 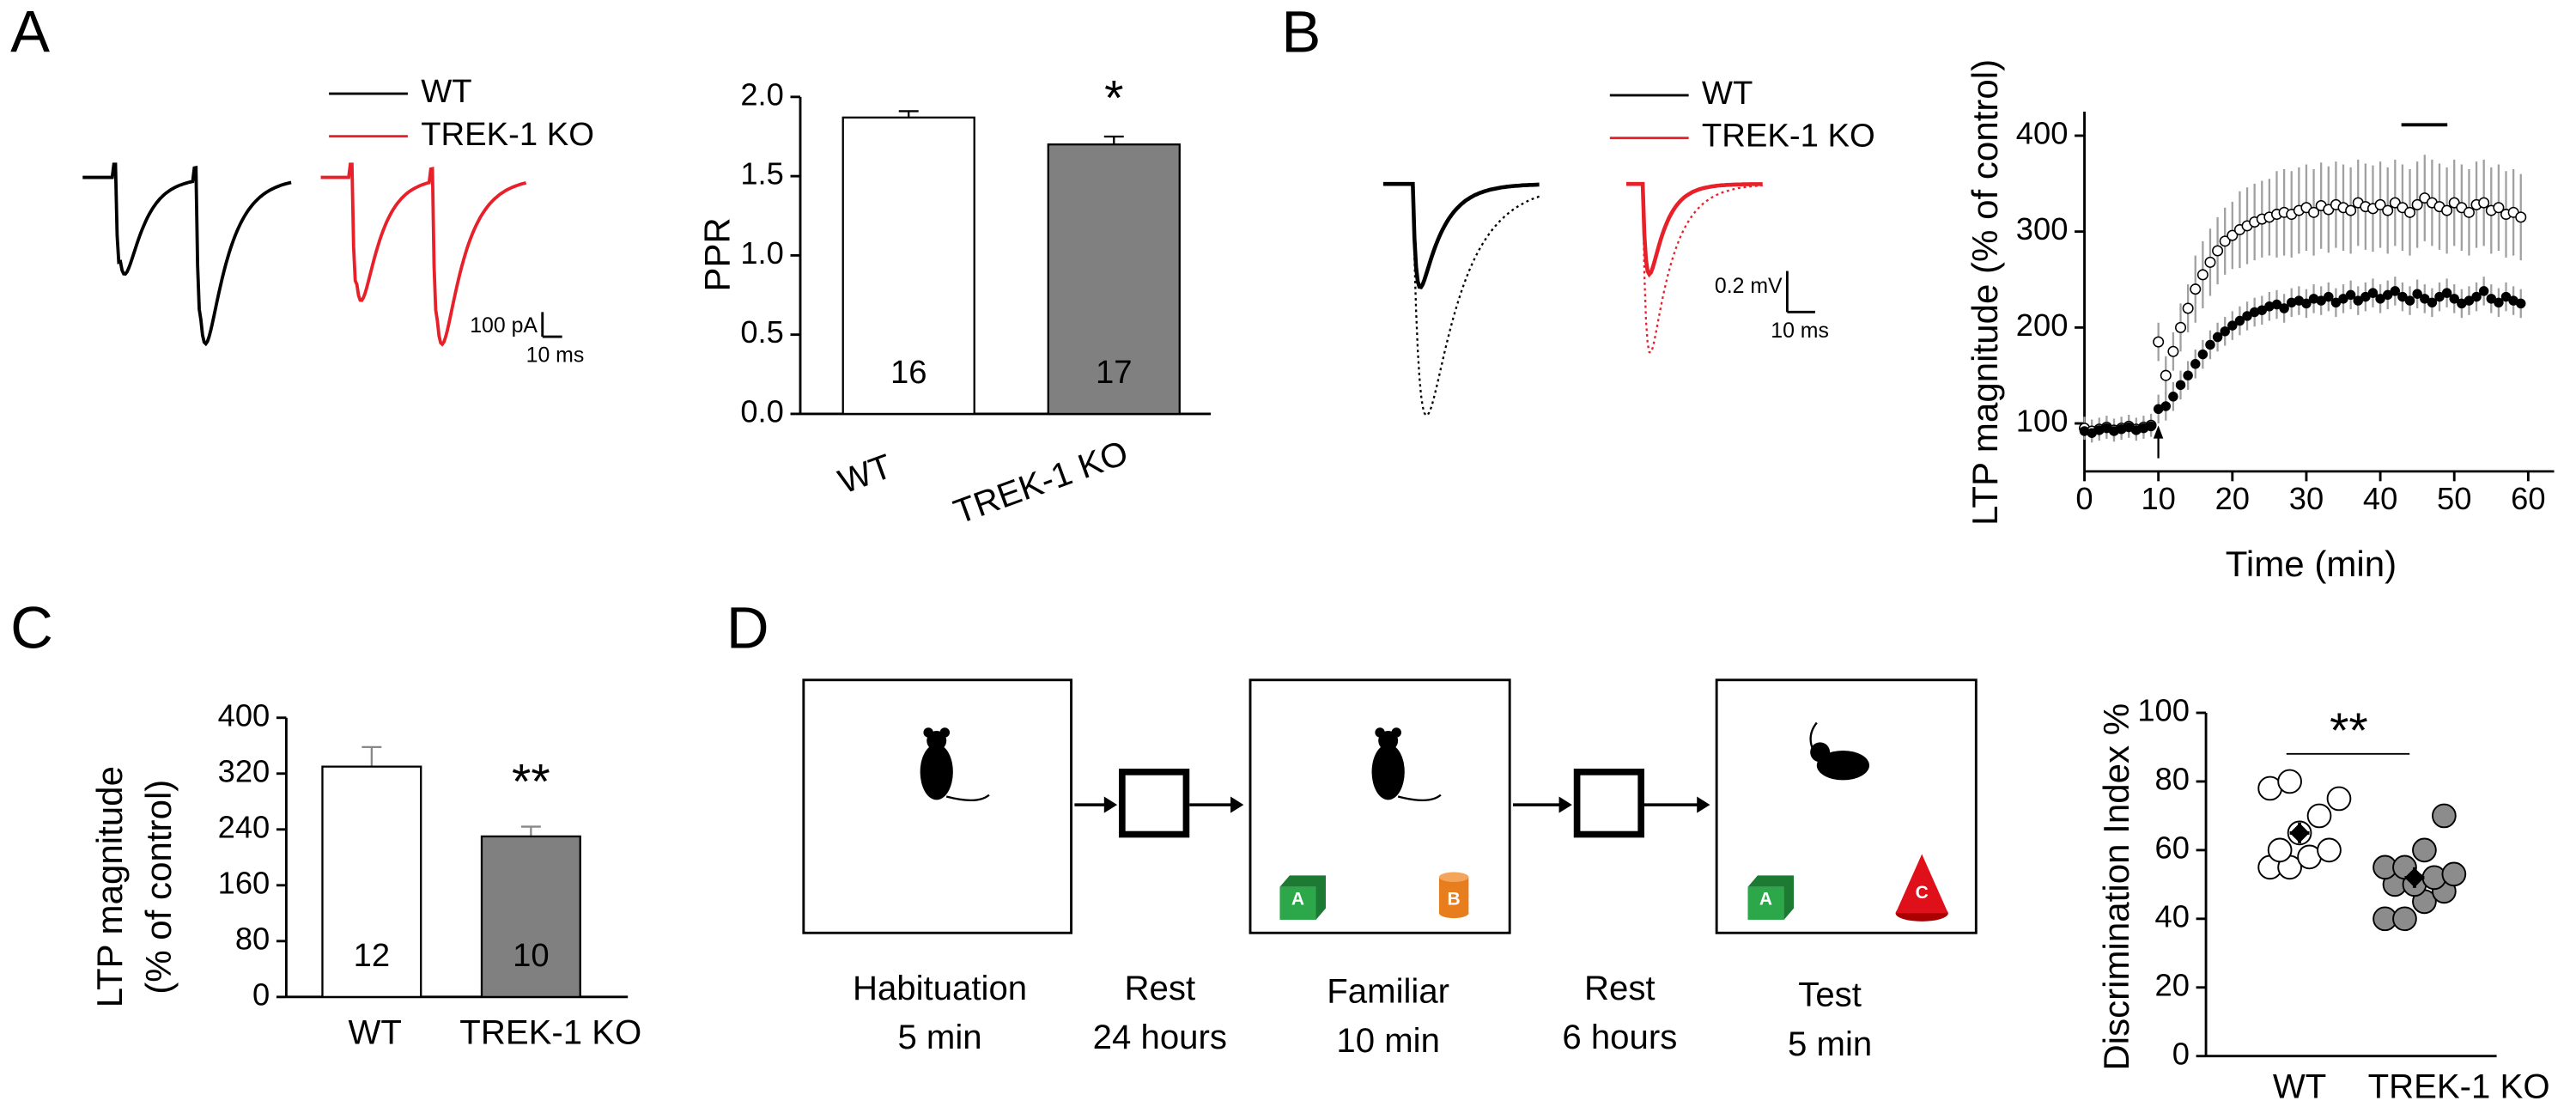 I want to click on y-axis-label: LTP magnitude (% of control), so click(x=1985, y=292).